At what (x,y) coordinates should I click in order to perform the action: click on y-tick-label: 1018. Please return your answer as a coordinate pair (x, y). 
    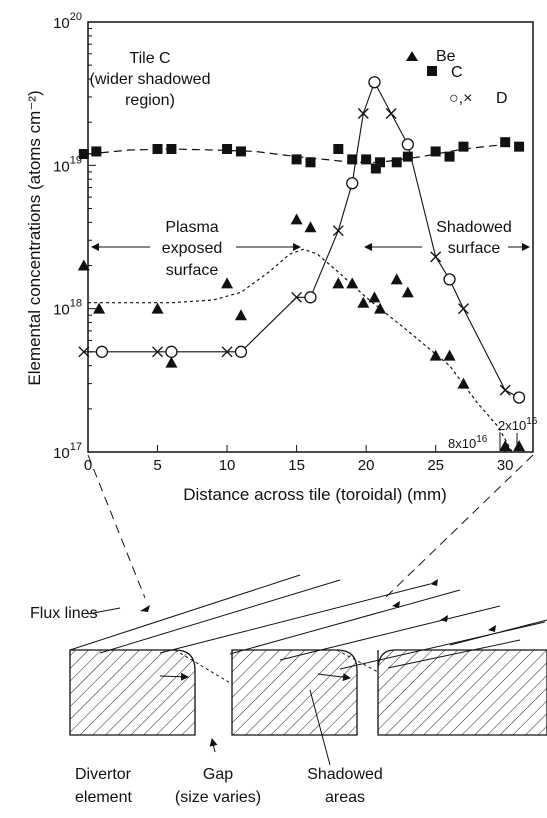
    Looking at the image, I should click on (67, 308).